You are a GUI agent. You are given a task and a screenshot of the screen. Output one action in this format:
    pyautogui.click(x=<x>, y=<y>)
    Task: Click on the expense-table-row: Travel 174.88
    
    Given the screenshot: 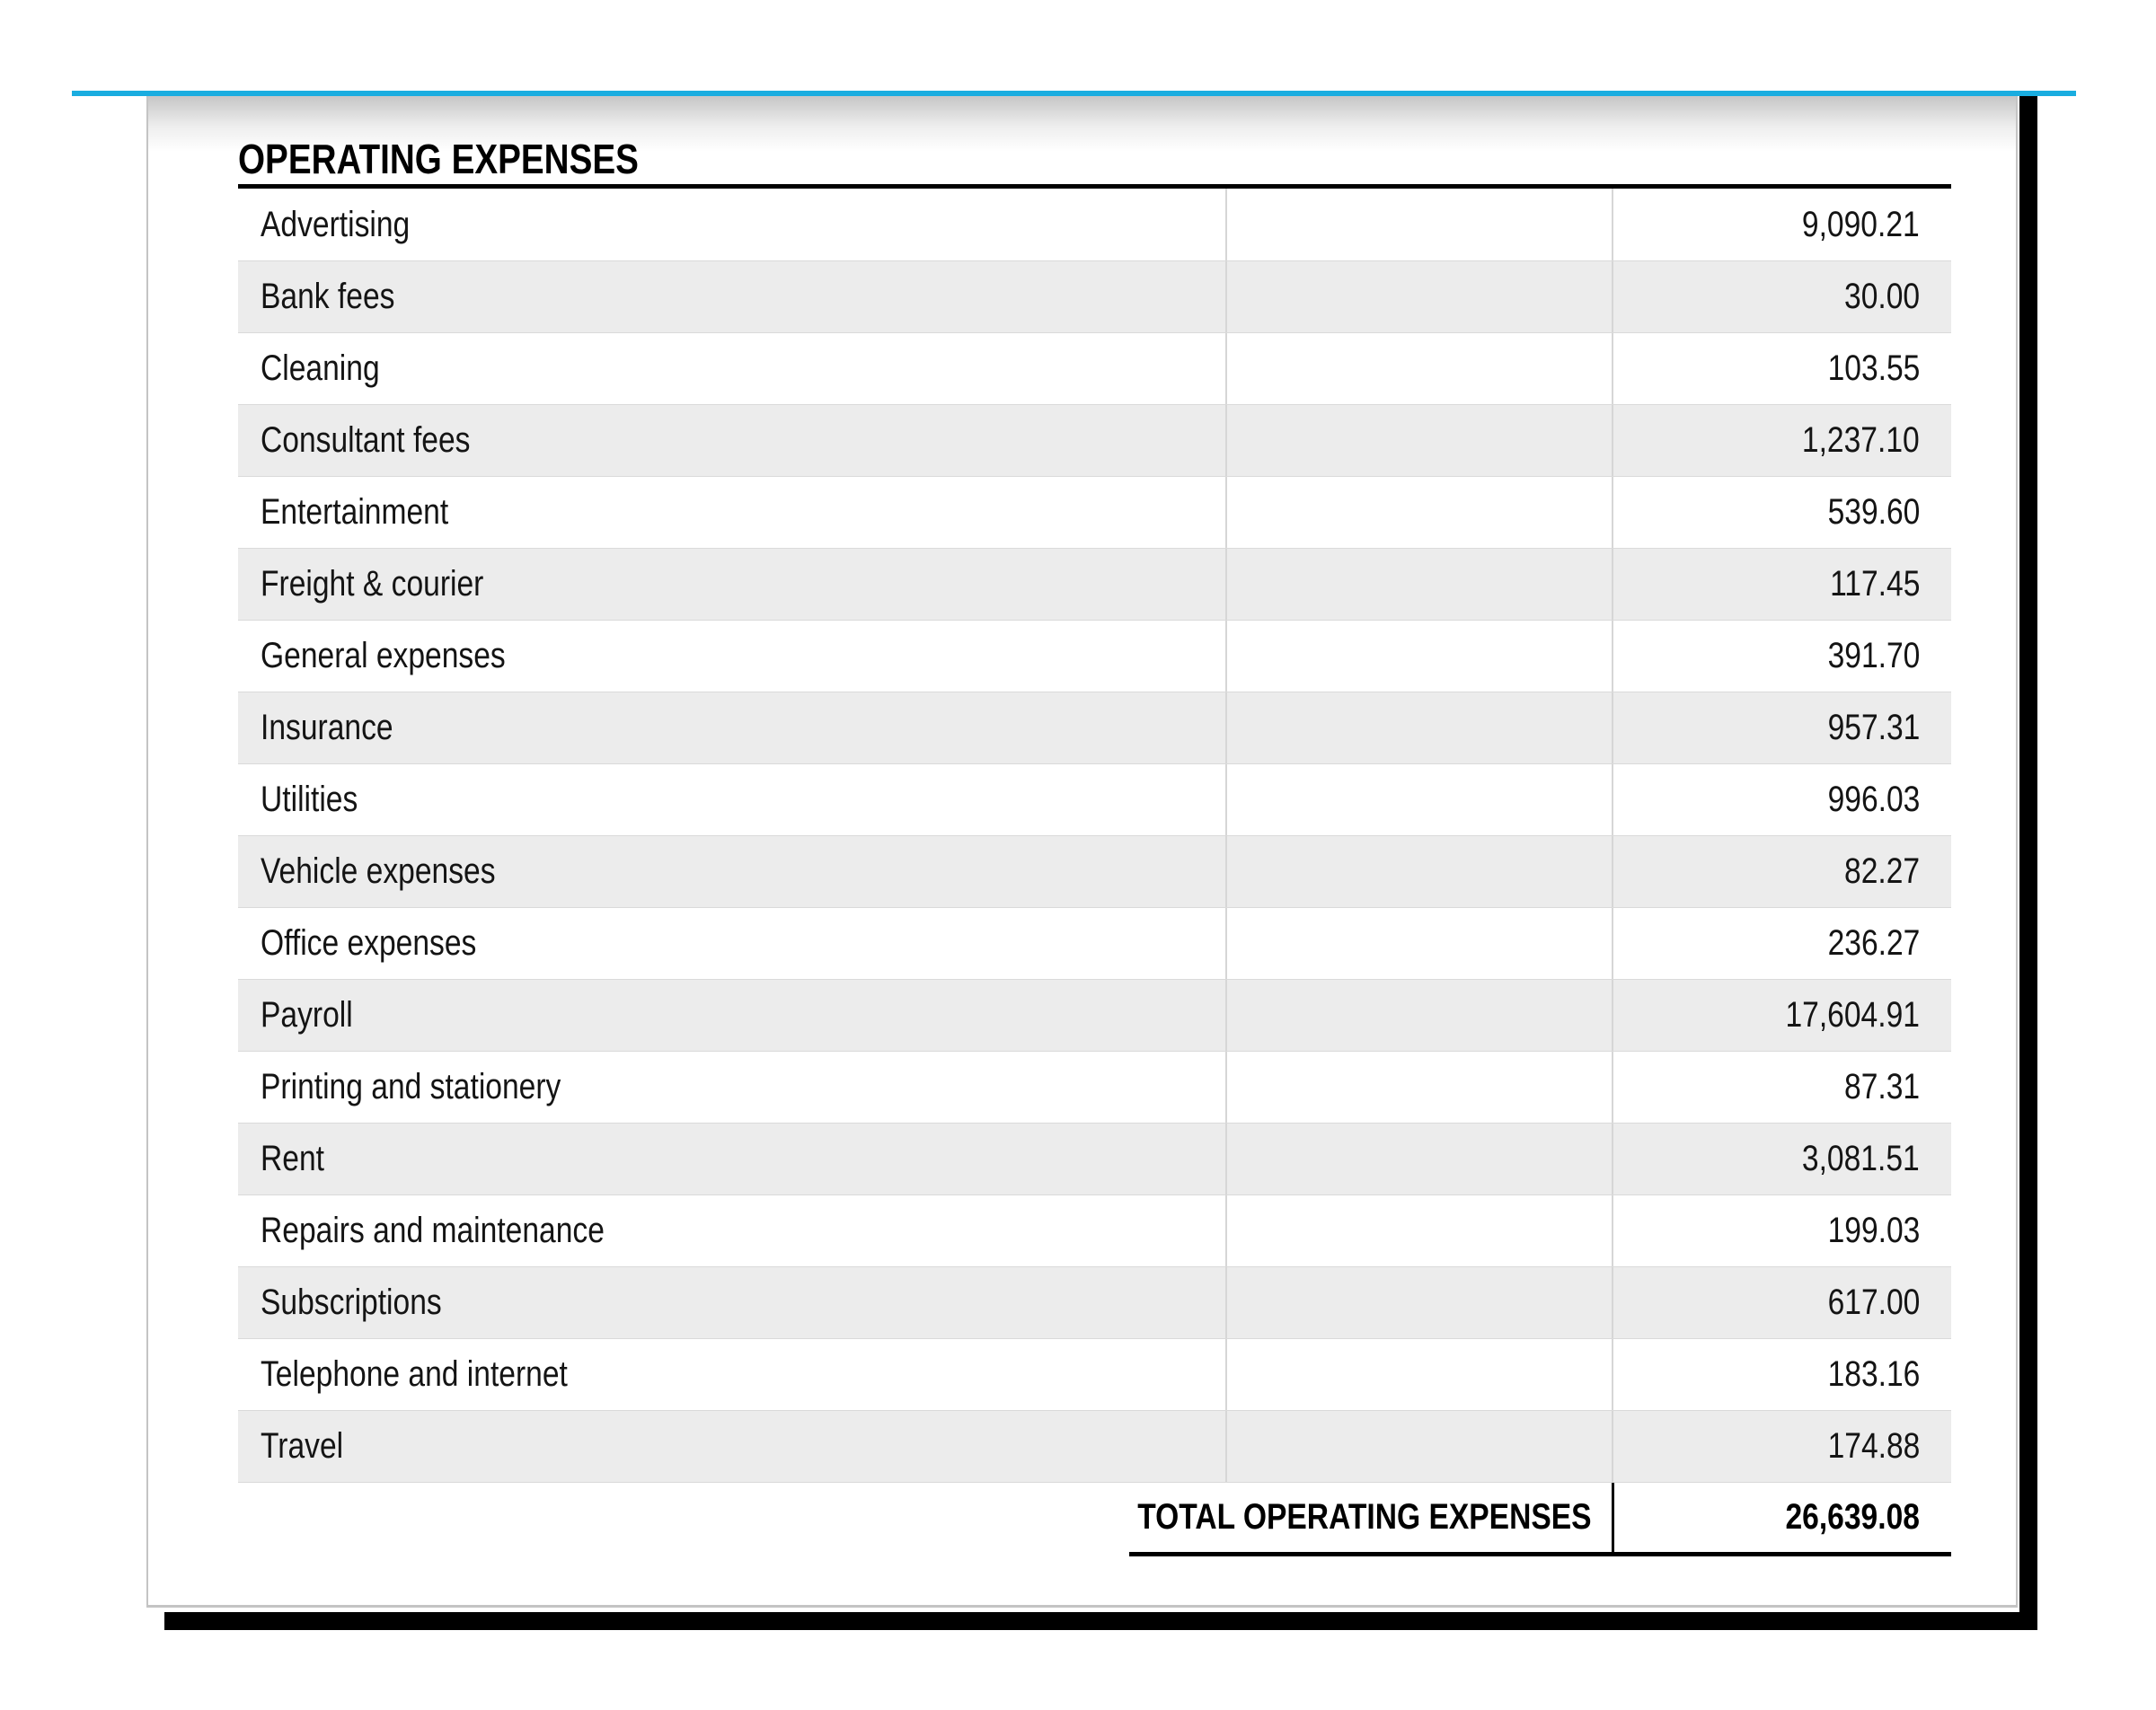 What is the action you would take?
    pyautogui.click(x=1094, y=1446)
    